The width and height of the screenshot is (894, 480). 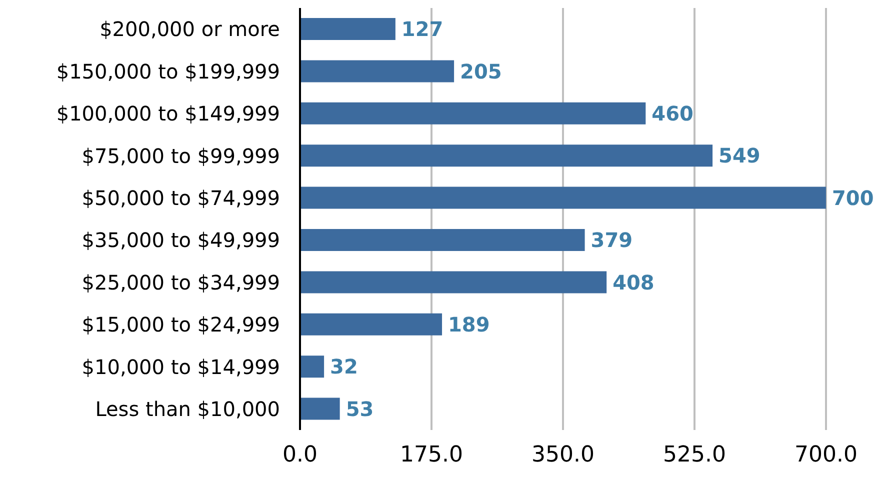 I want to click on x-tick-label: 350.0, so click(x=563, y=455).